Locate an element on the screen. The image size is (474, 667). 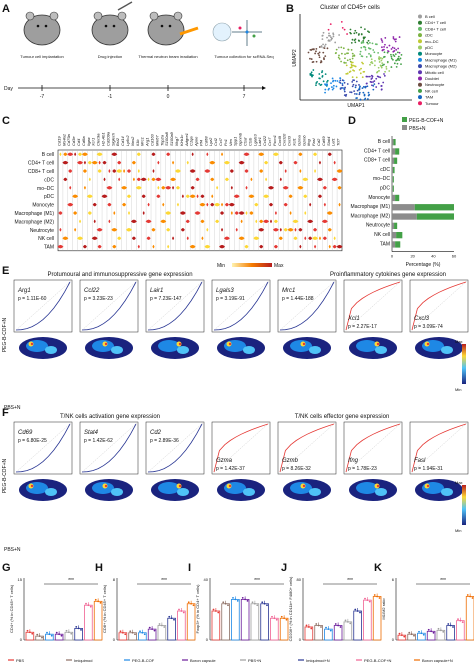
tick-label: 0 is located at coordinates (392, 256).